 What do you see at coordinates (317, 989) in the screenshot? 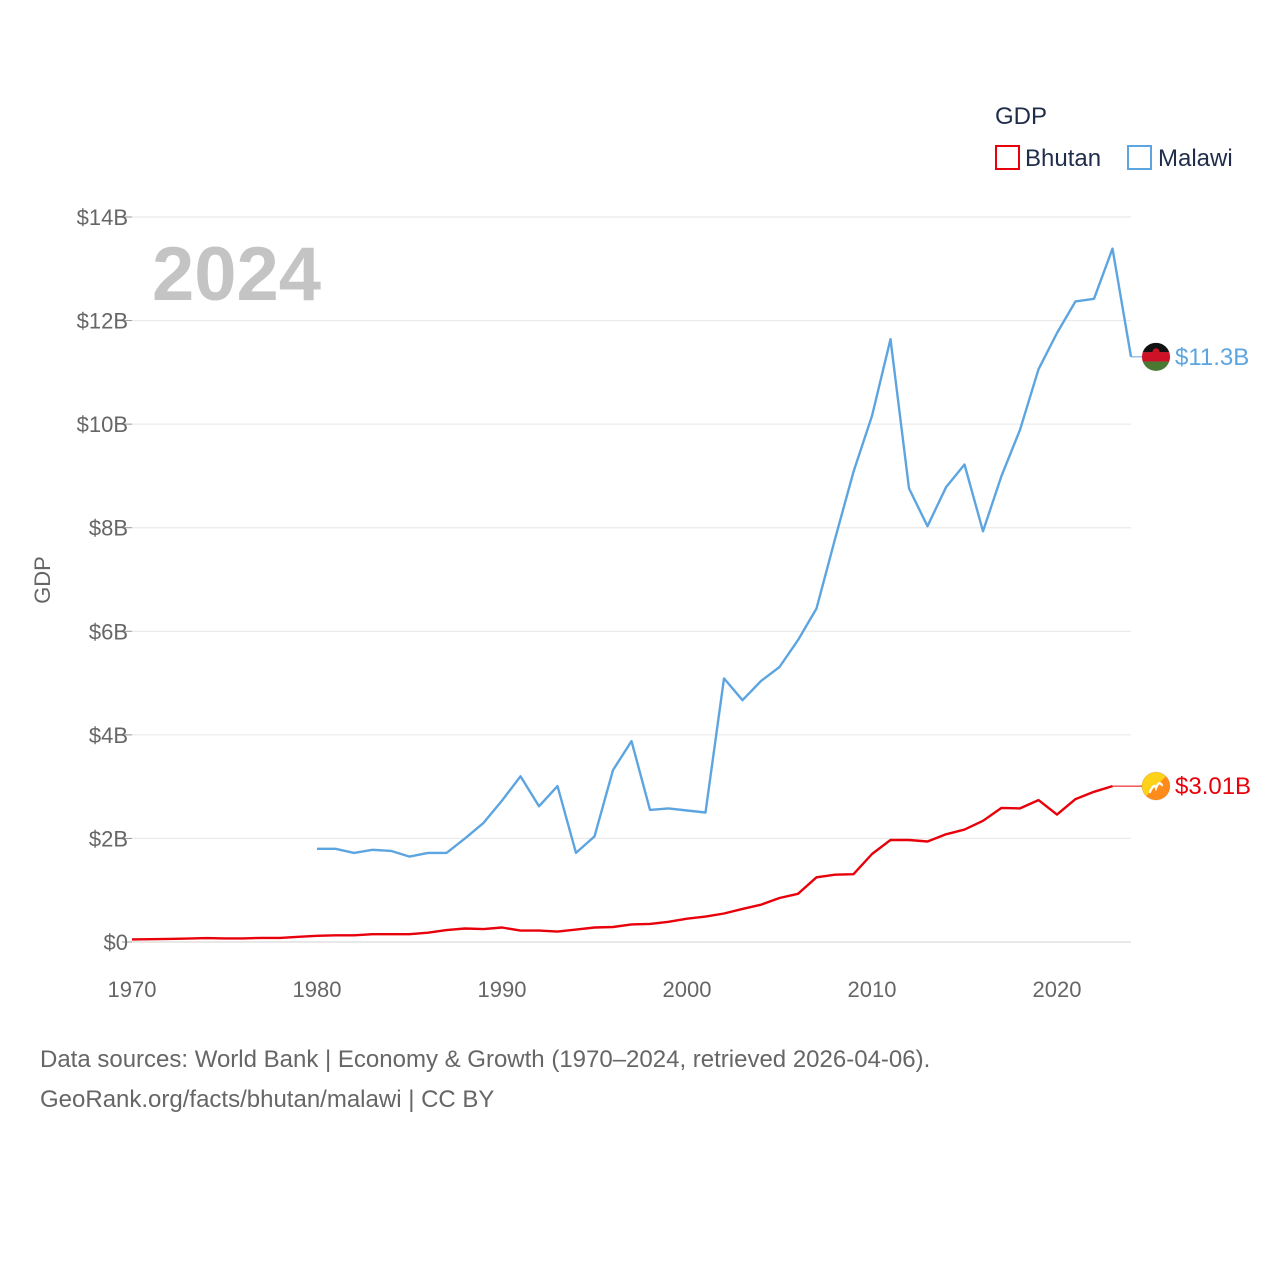
I see `x-tick-label: 1980` at bounding box center [317, 989].